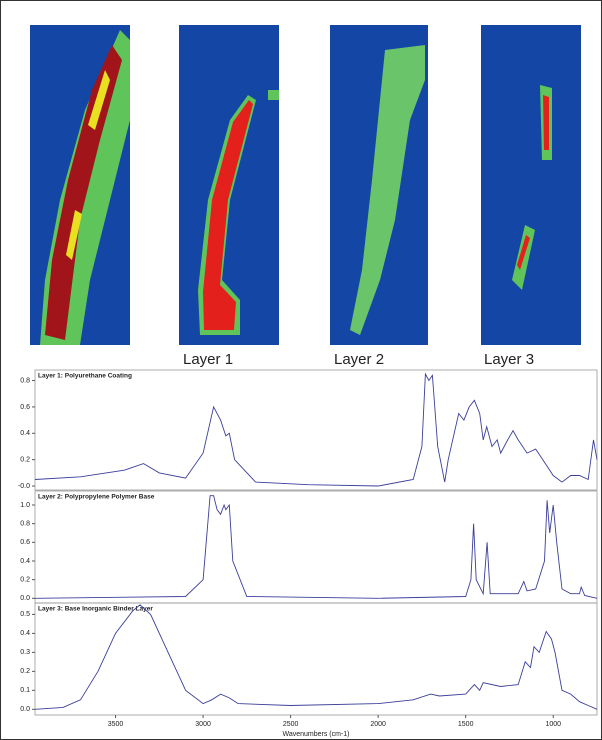 The width and height of the screenshot is (602, 740). I want to click on x-tick-label: 1000, so click(553, 724).